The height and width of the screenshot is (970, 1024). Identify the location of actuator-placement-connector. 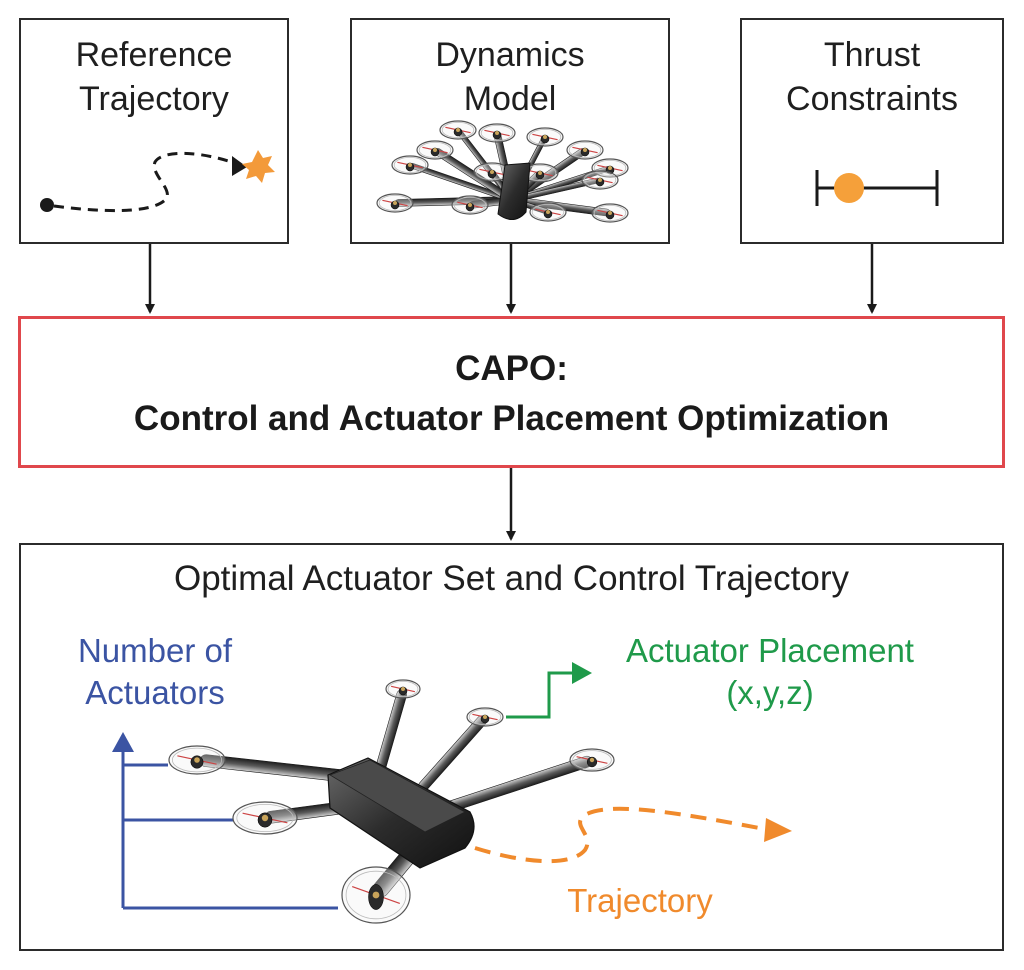
(549, 689).